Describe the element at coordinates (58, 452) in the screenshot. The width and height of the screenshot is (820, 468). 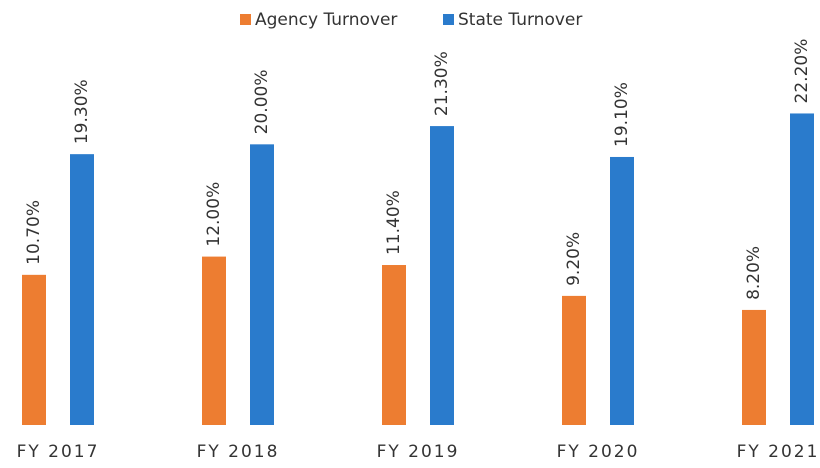
I see `x-tick-label: FY 2017` at that location.